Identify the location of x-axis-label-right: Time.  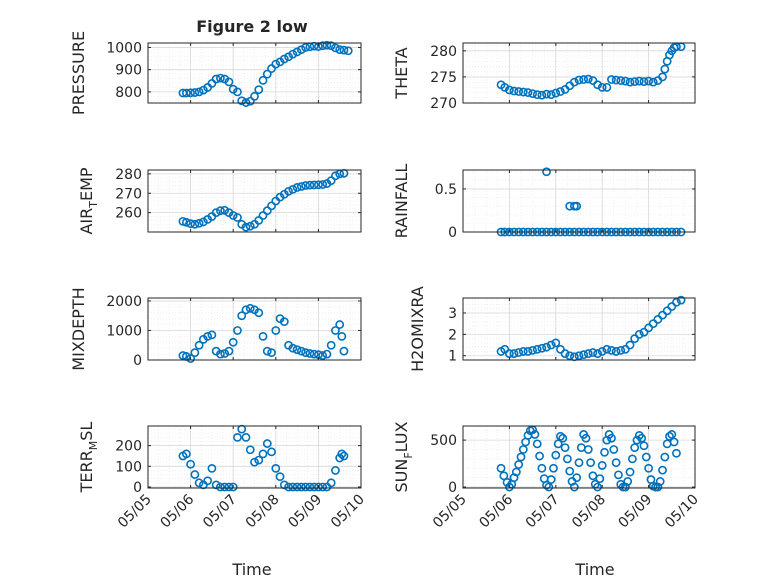
(594, 569).